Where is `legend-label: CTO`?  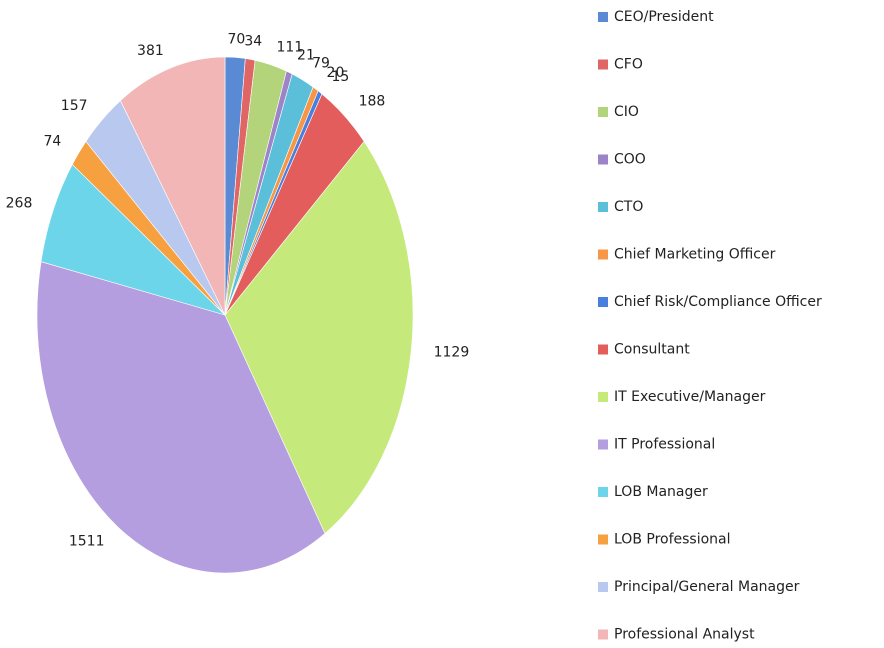
legend-label: CTO is located at coordinates (628, 207).